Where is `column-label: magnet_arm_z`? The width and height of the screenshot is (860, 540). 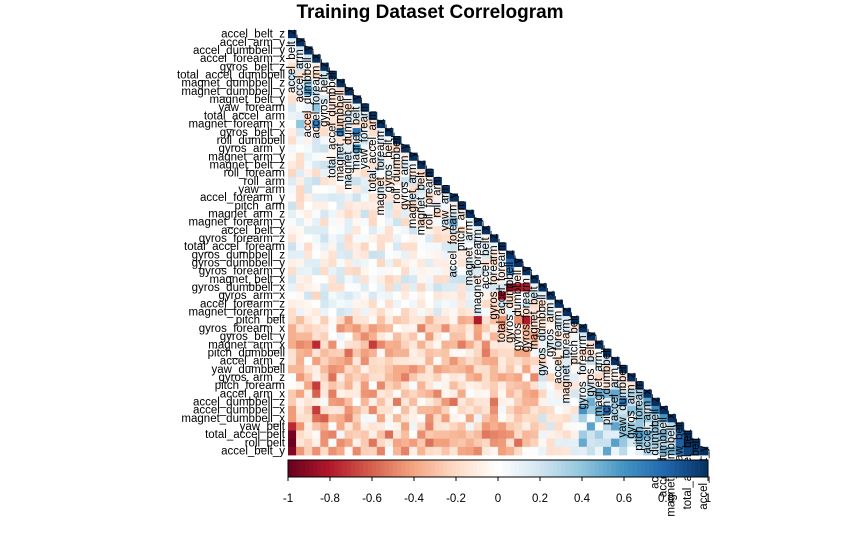 column-label: magnet_arm_z is located at coordinates (470, 247).